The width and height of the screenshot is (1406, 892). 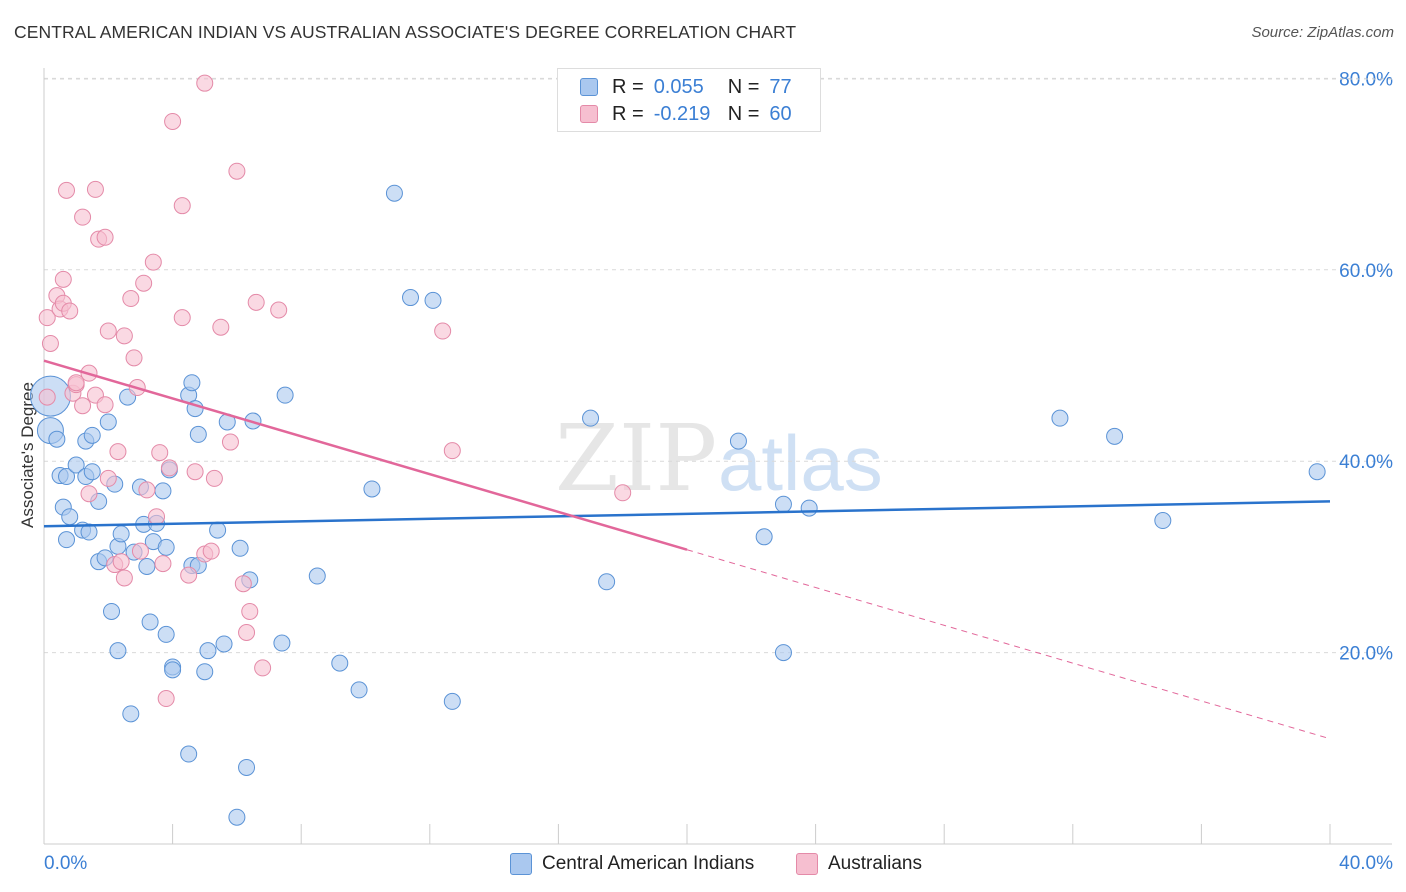 What do you see at coordinates (589, 87) in the screenshot?
I see `legend-swatch-blue` at bounding box center [589, 87].